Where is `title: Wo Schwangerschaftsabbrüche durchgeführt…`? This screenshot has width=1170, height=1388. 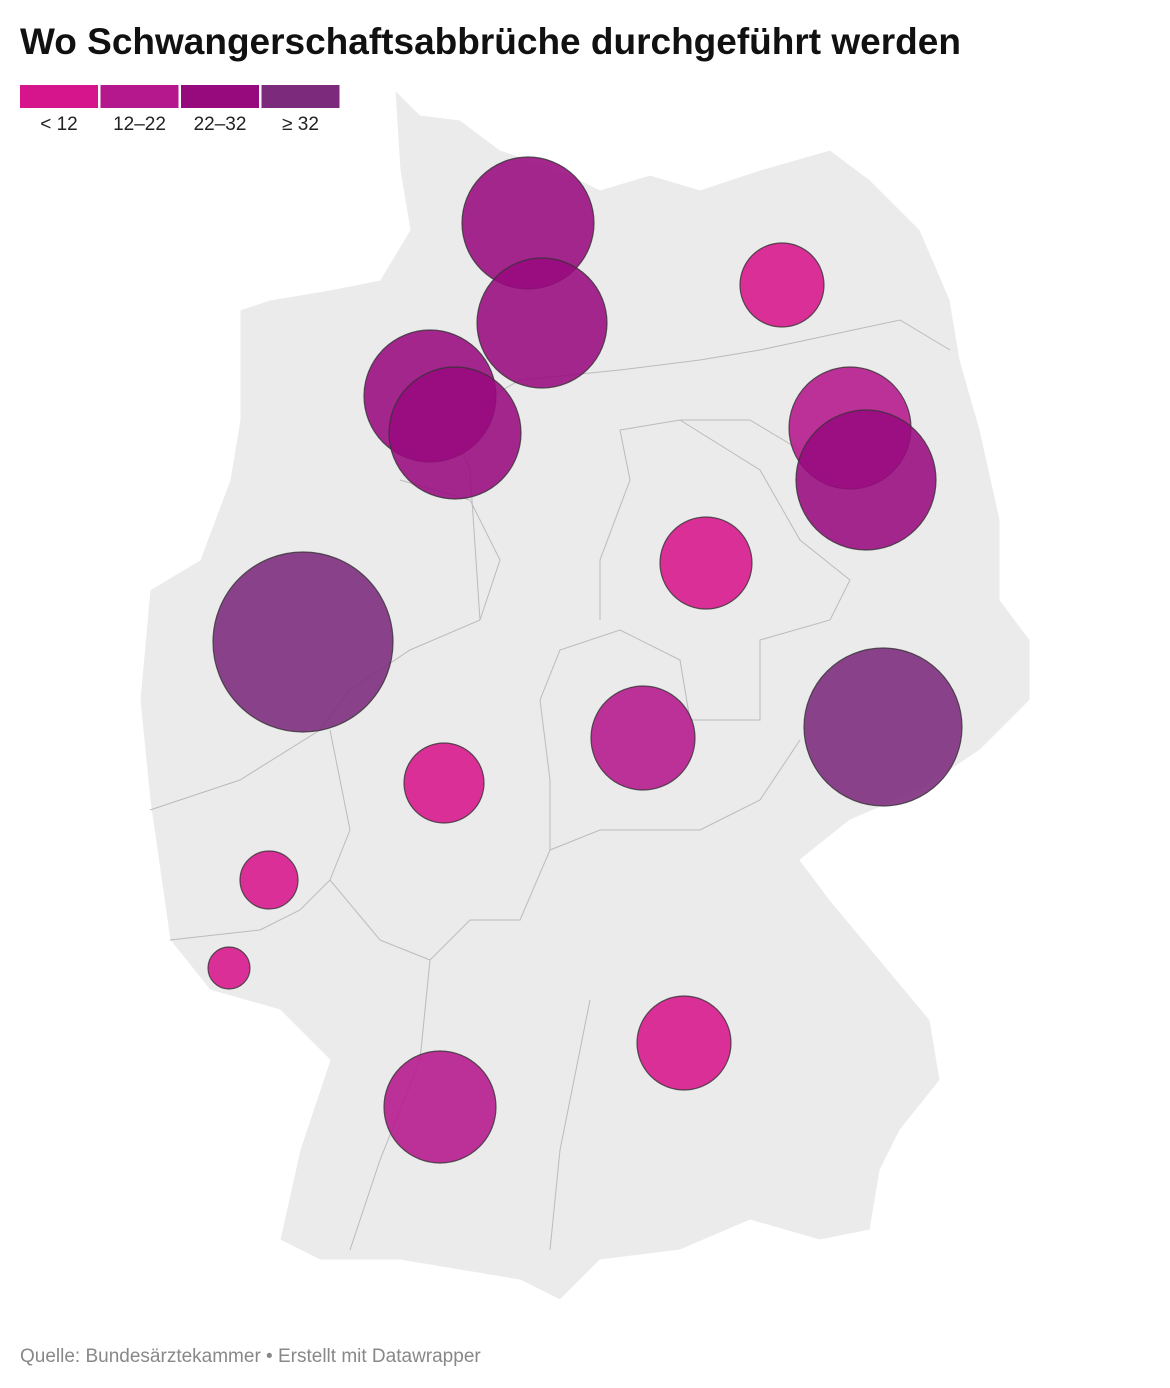
title: Wo Schwangerschaftsabbrüche durchgeführt… is located at coordinates (490, 41).